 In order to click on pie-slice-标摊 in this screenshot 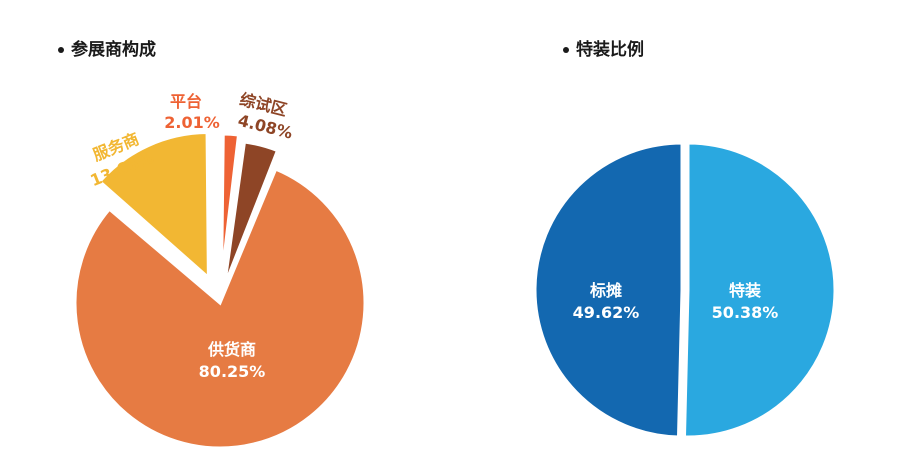, I will do `click(608, 290)`.